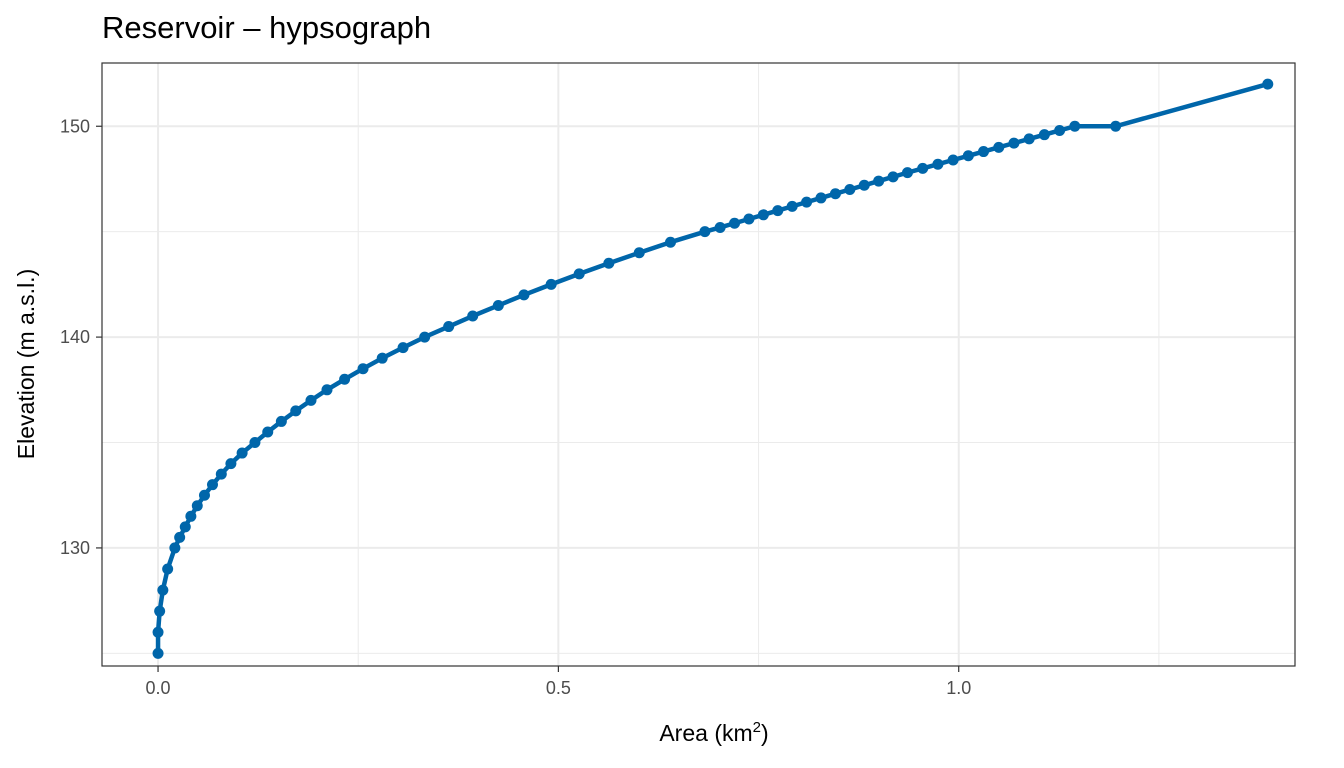 This screenshot has height=768, width=1344. What do you see at coordinates (75, 337) in the screenshot?
I see `y-tick-label: 140` at bounding box center [75, 337].